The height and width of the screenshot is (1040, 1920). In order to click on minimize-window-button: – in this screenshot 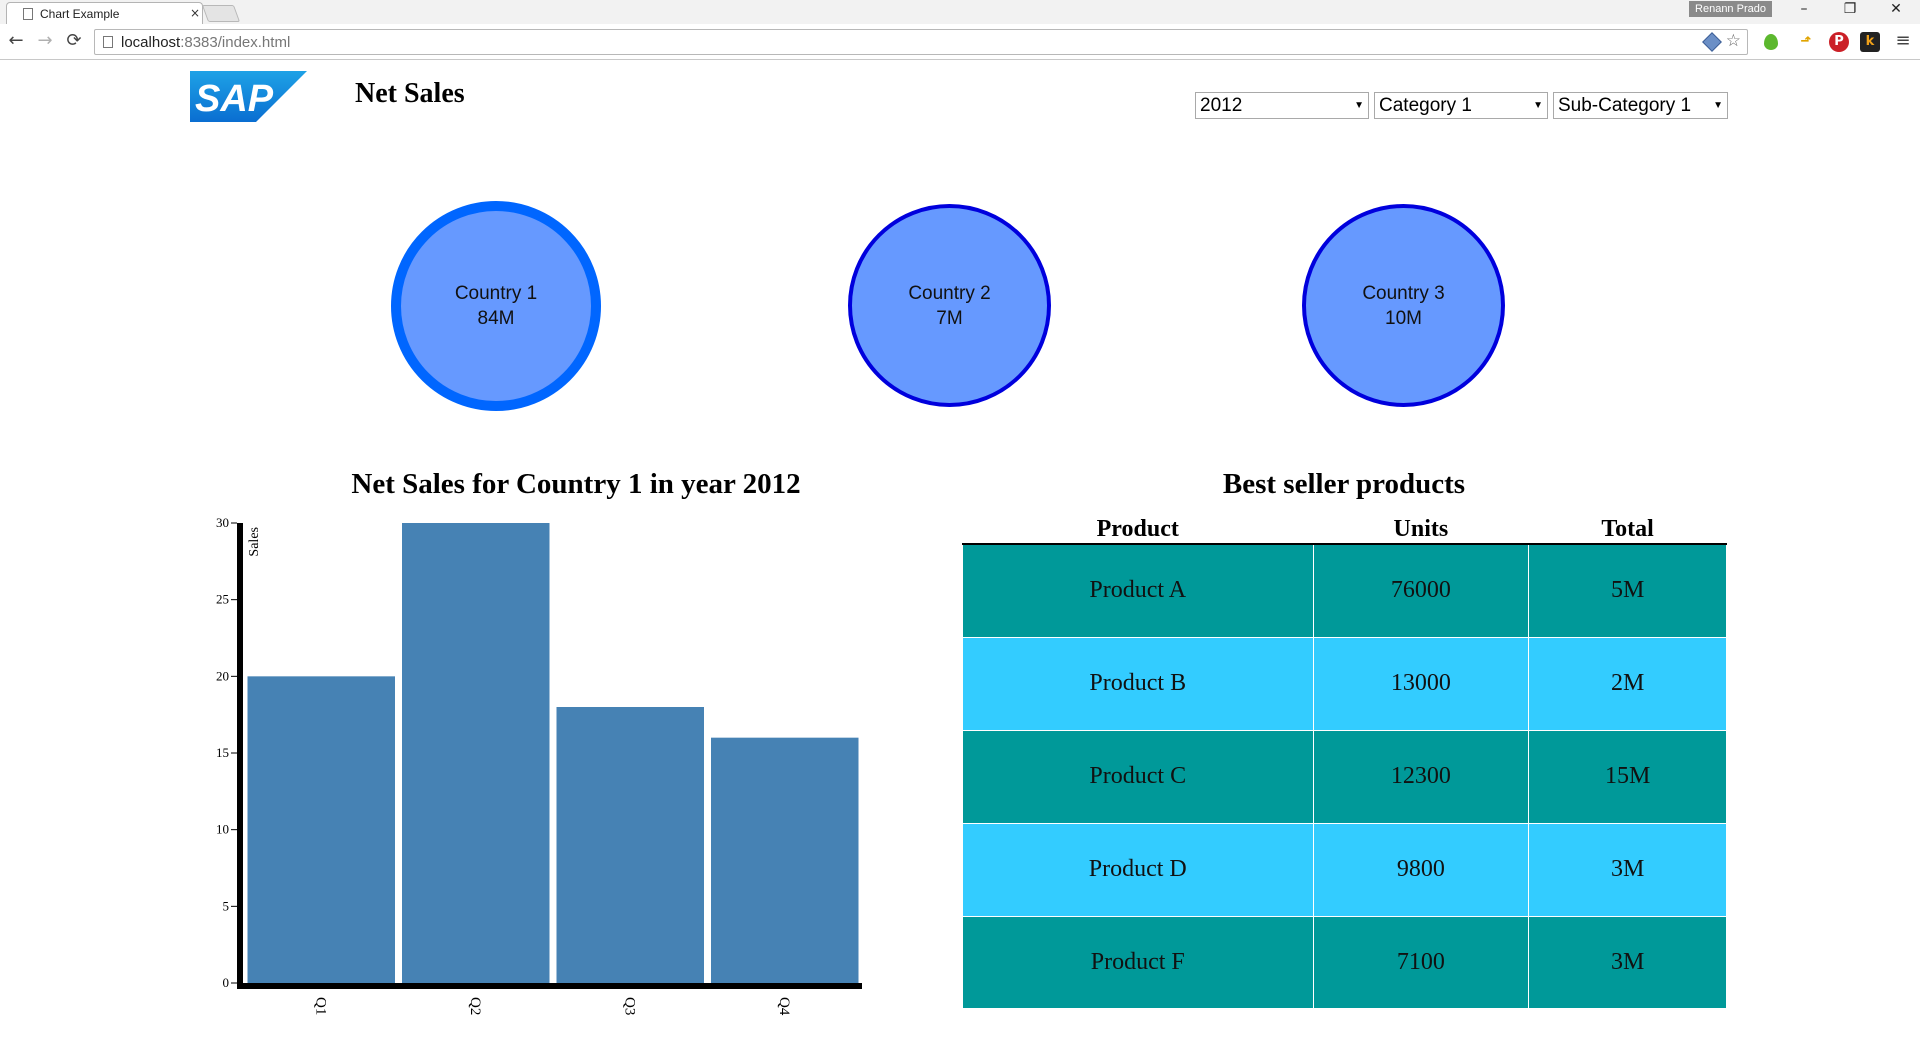, I will do `click(1804, 9)`.